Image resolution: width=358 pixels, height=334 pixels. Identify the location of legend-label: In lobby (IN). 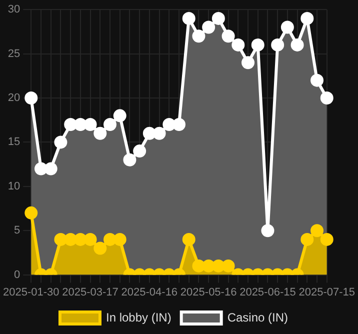
(139, 317).